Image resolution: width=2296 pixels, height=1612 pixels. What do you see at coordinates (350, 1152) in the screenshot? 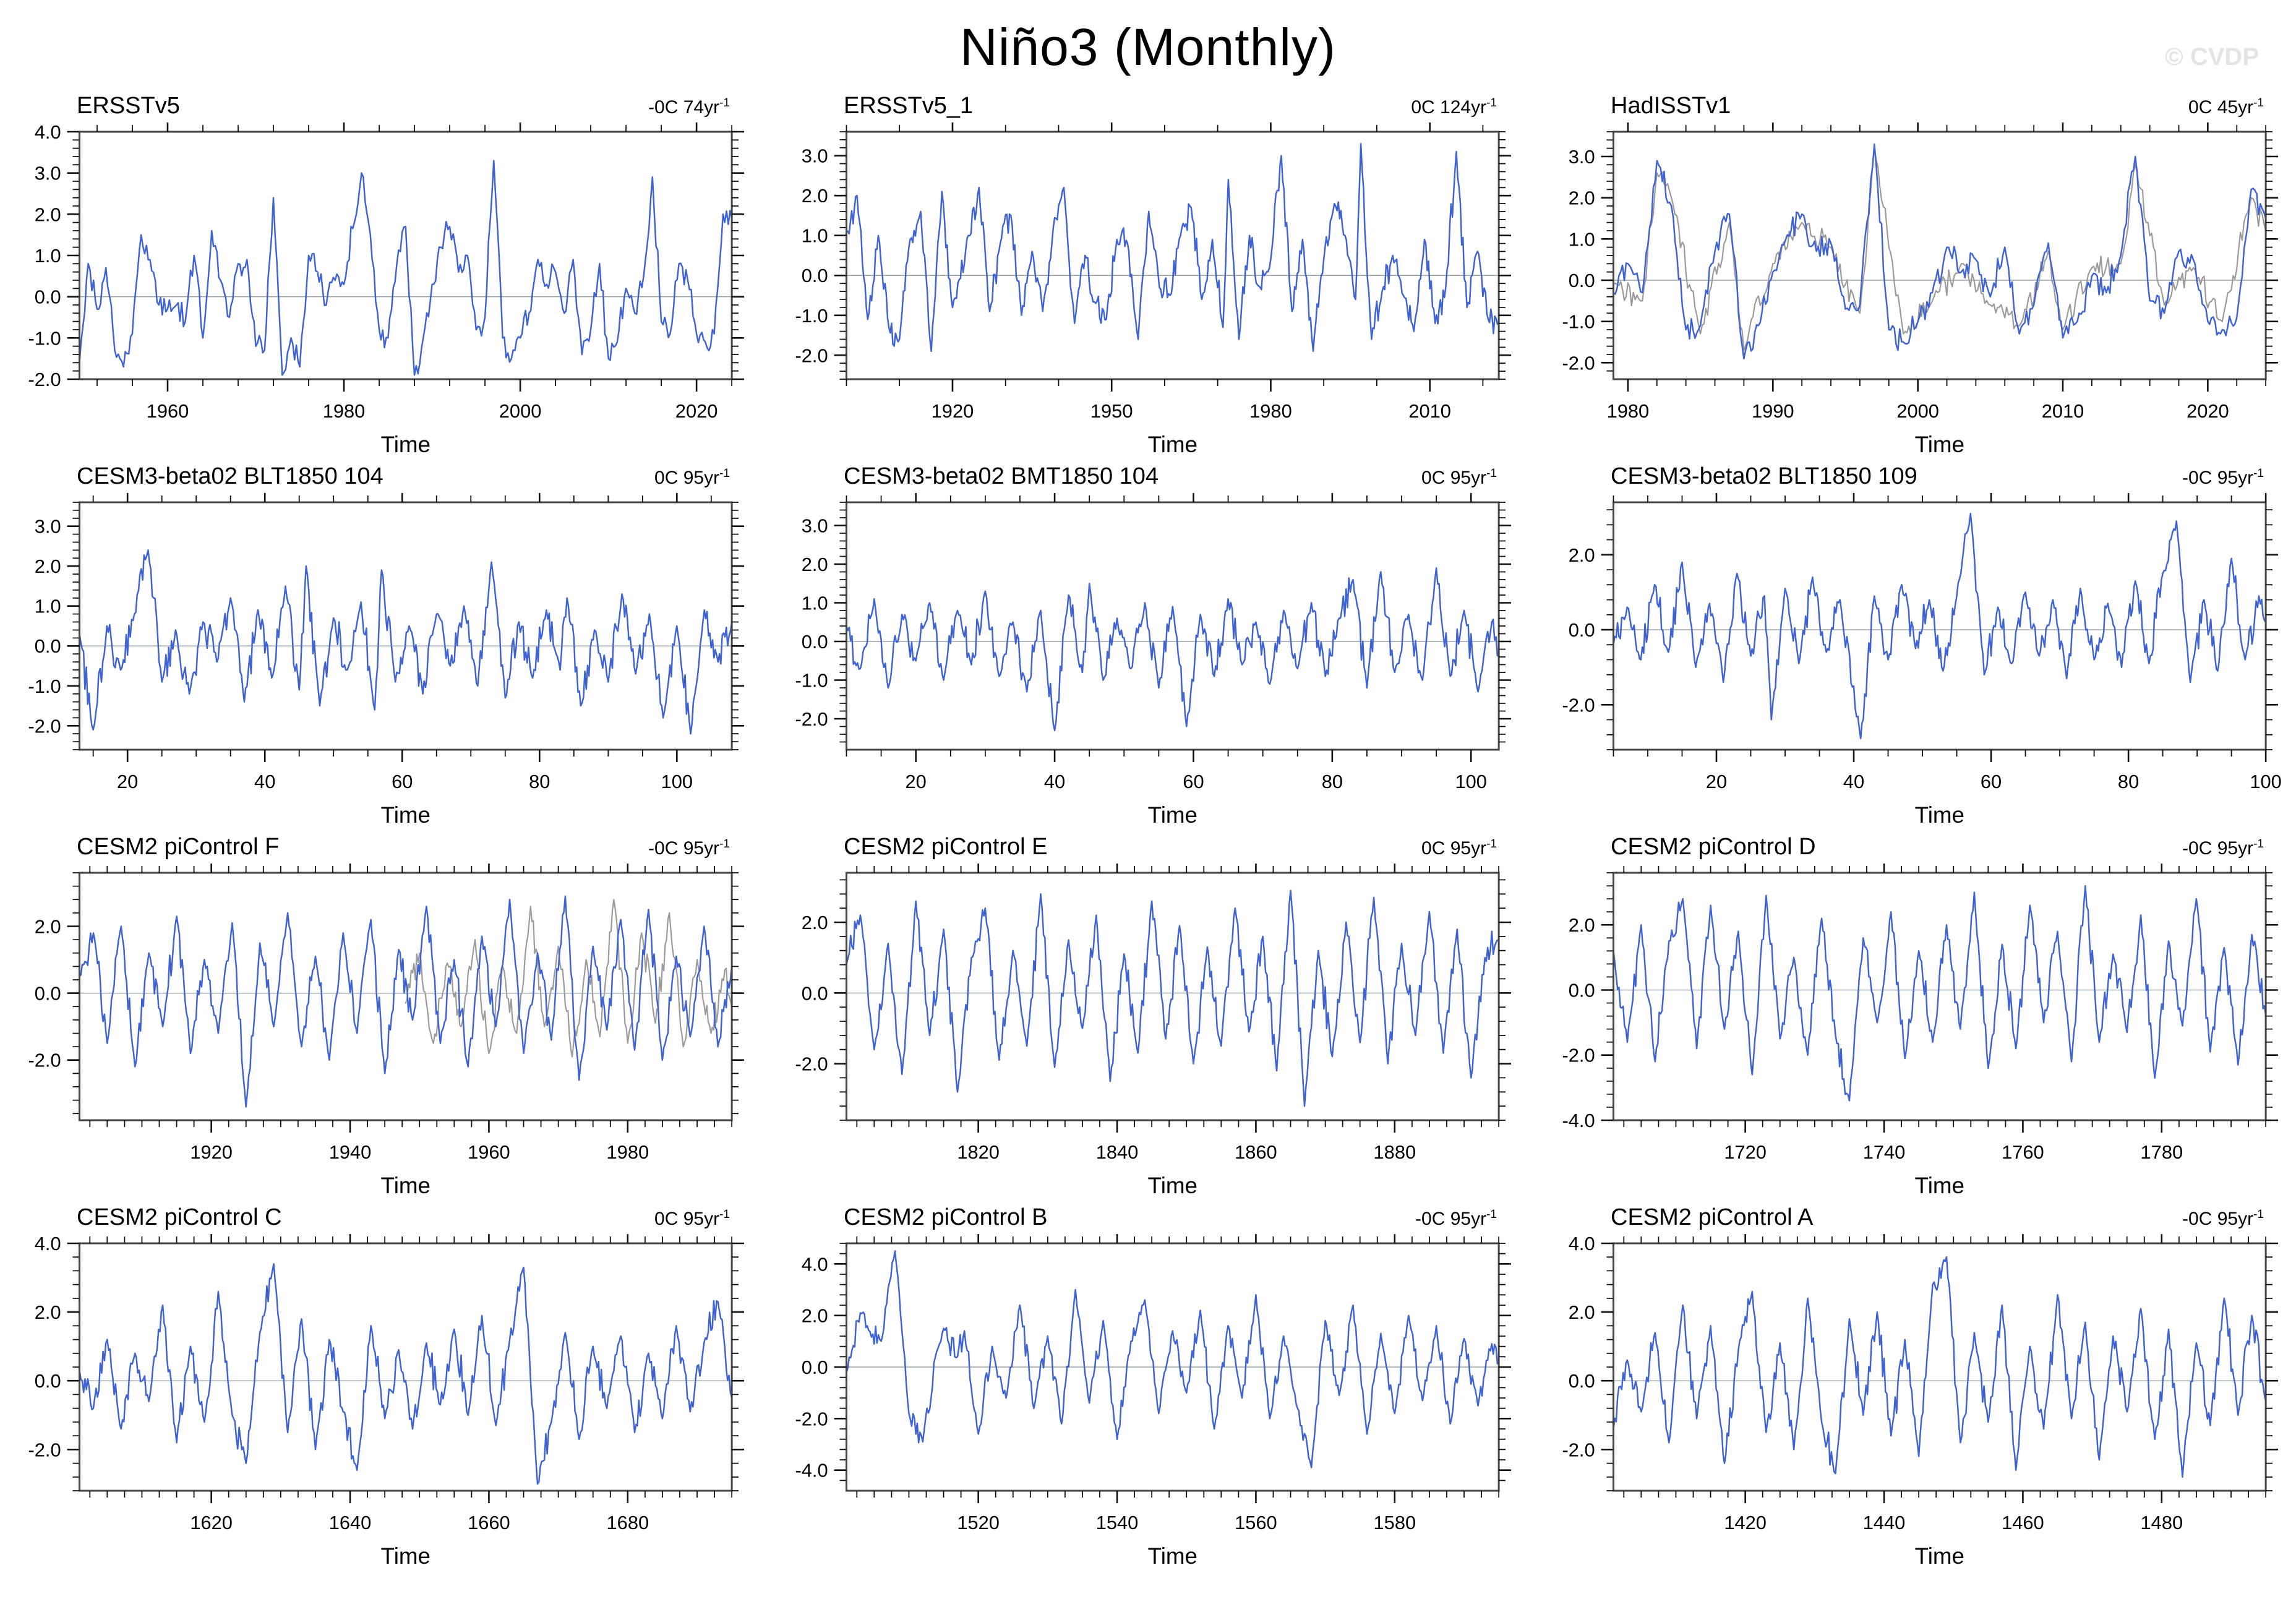
I see `svg-text: 1940` at bounding box center [350, 1152].